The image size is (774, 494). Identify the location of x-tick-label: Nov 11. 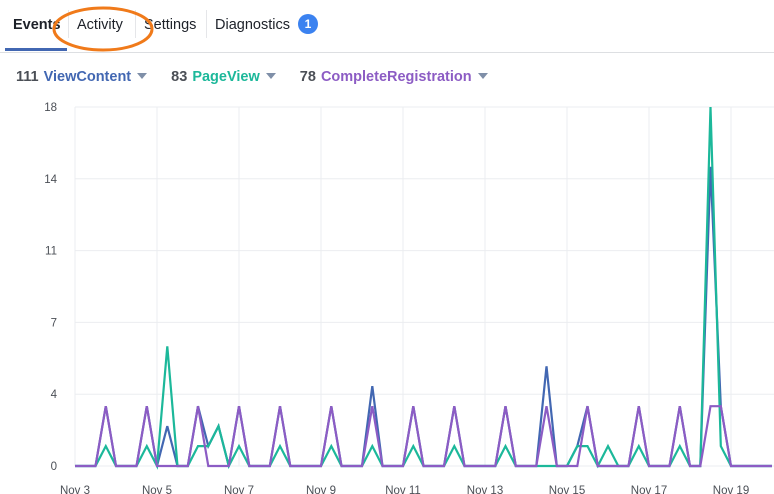
(403, 489).